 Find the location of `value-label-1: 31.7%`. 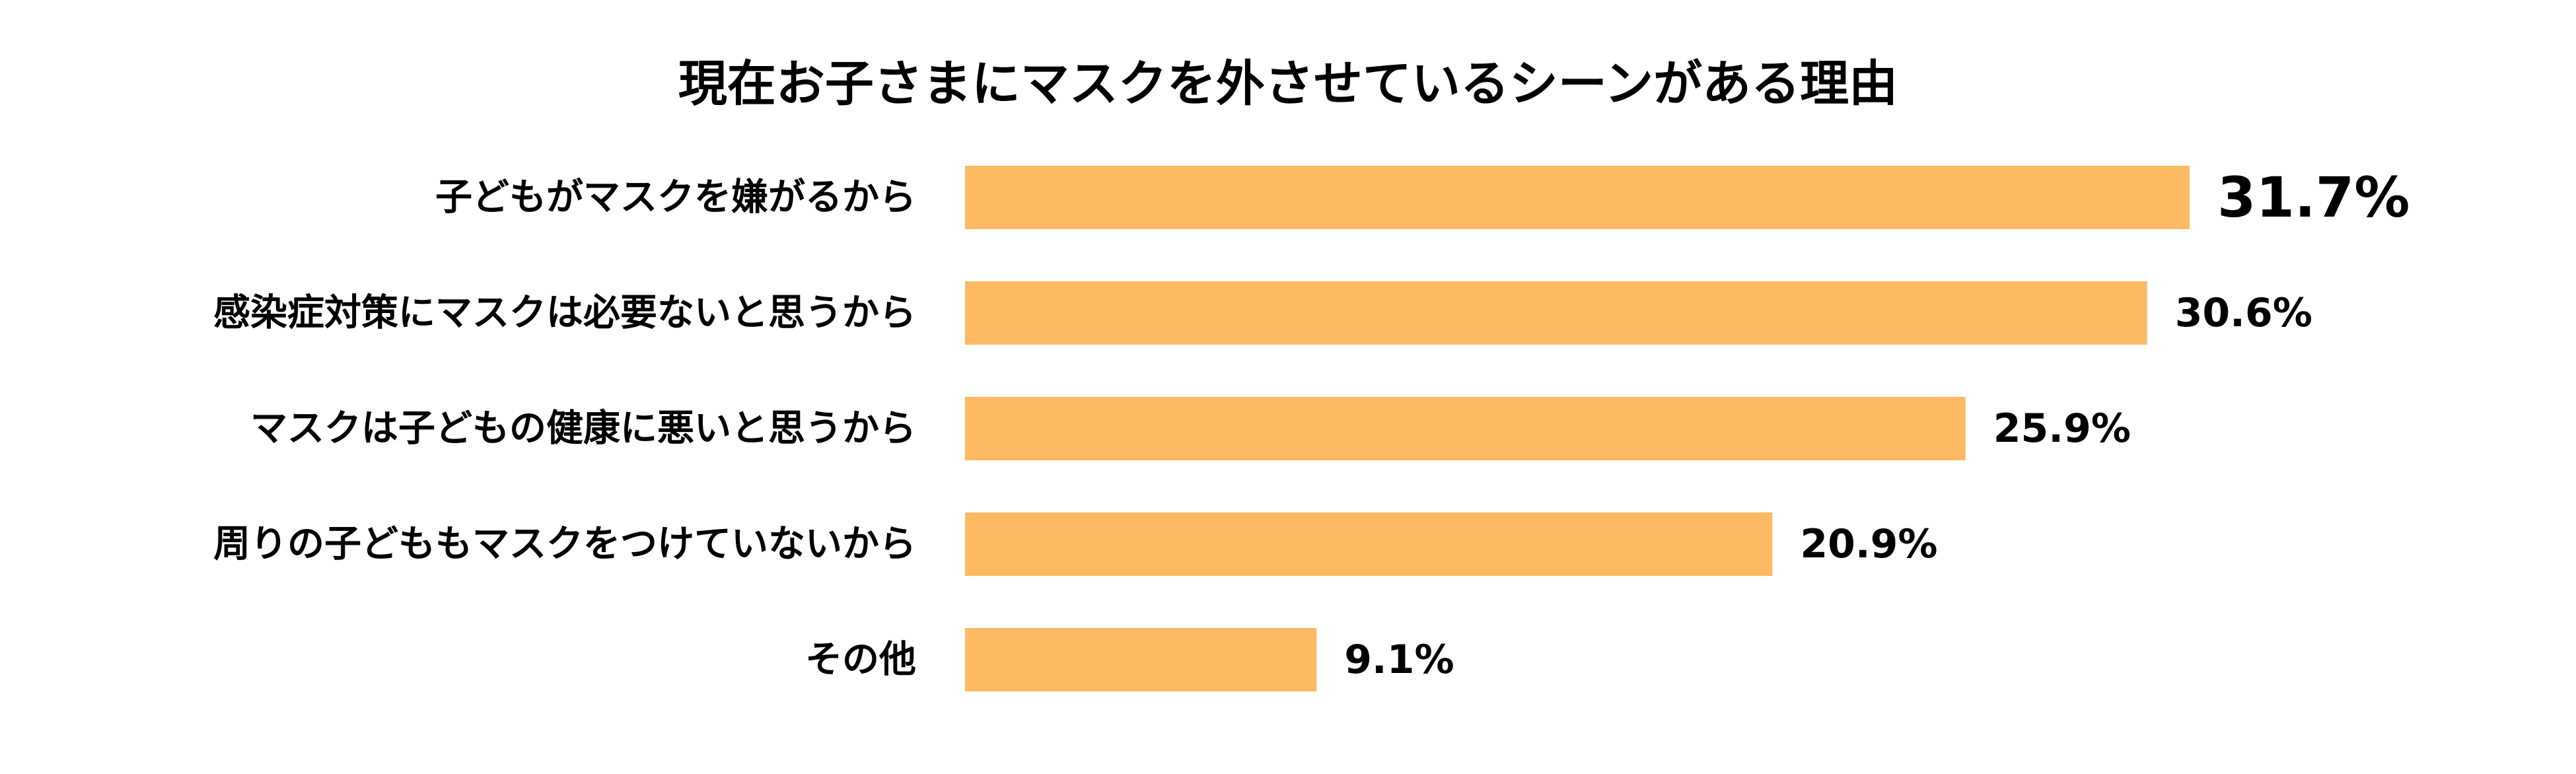

value-label-1: 31.7% is located at coordinates (2313, 198).